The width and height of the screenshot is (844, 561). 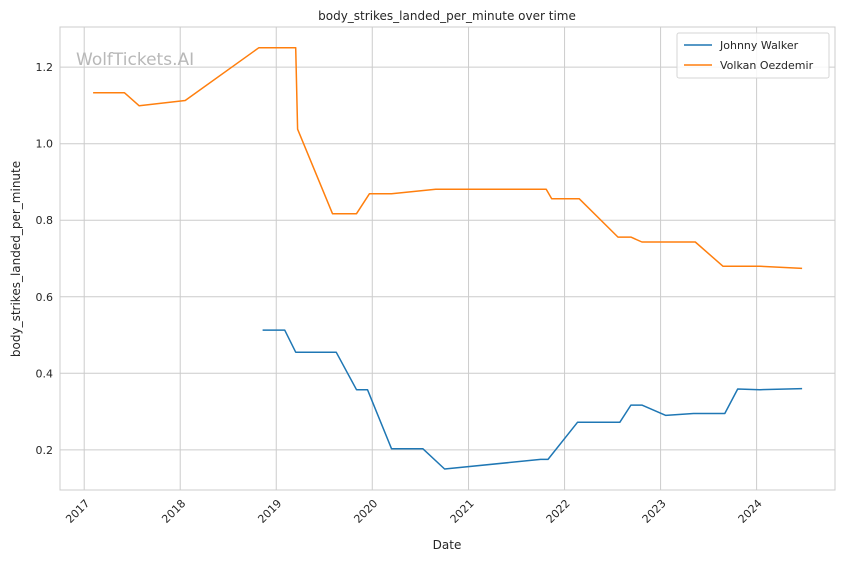 I want to click on y-tick-label: 1.0, so click(x=45, y=144).